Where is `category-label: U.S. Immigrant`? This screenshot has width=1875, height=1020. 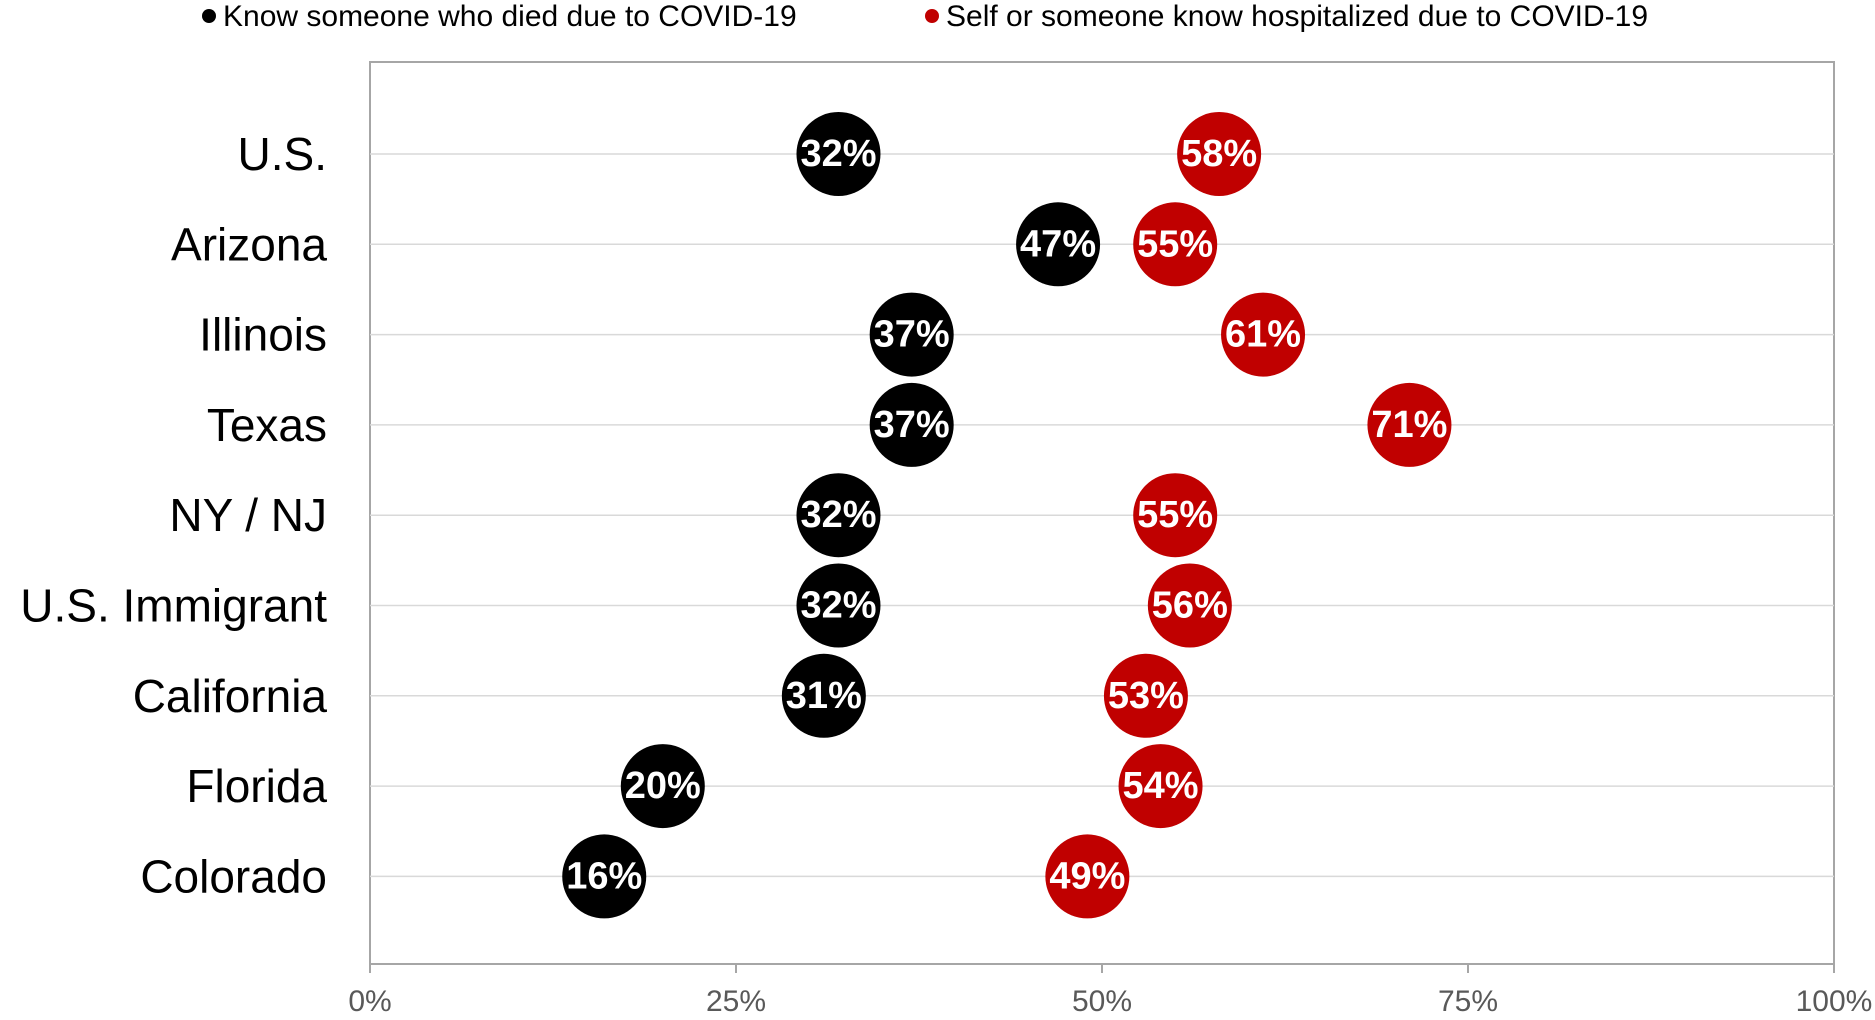 category-label: U.S. Immigrant is located at coordinates (173, 606).